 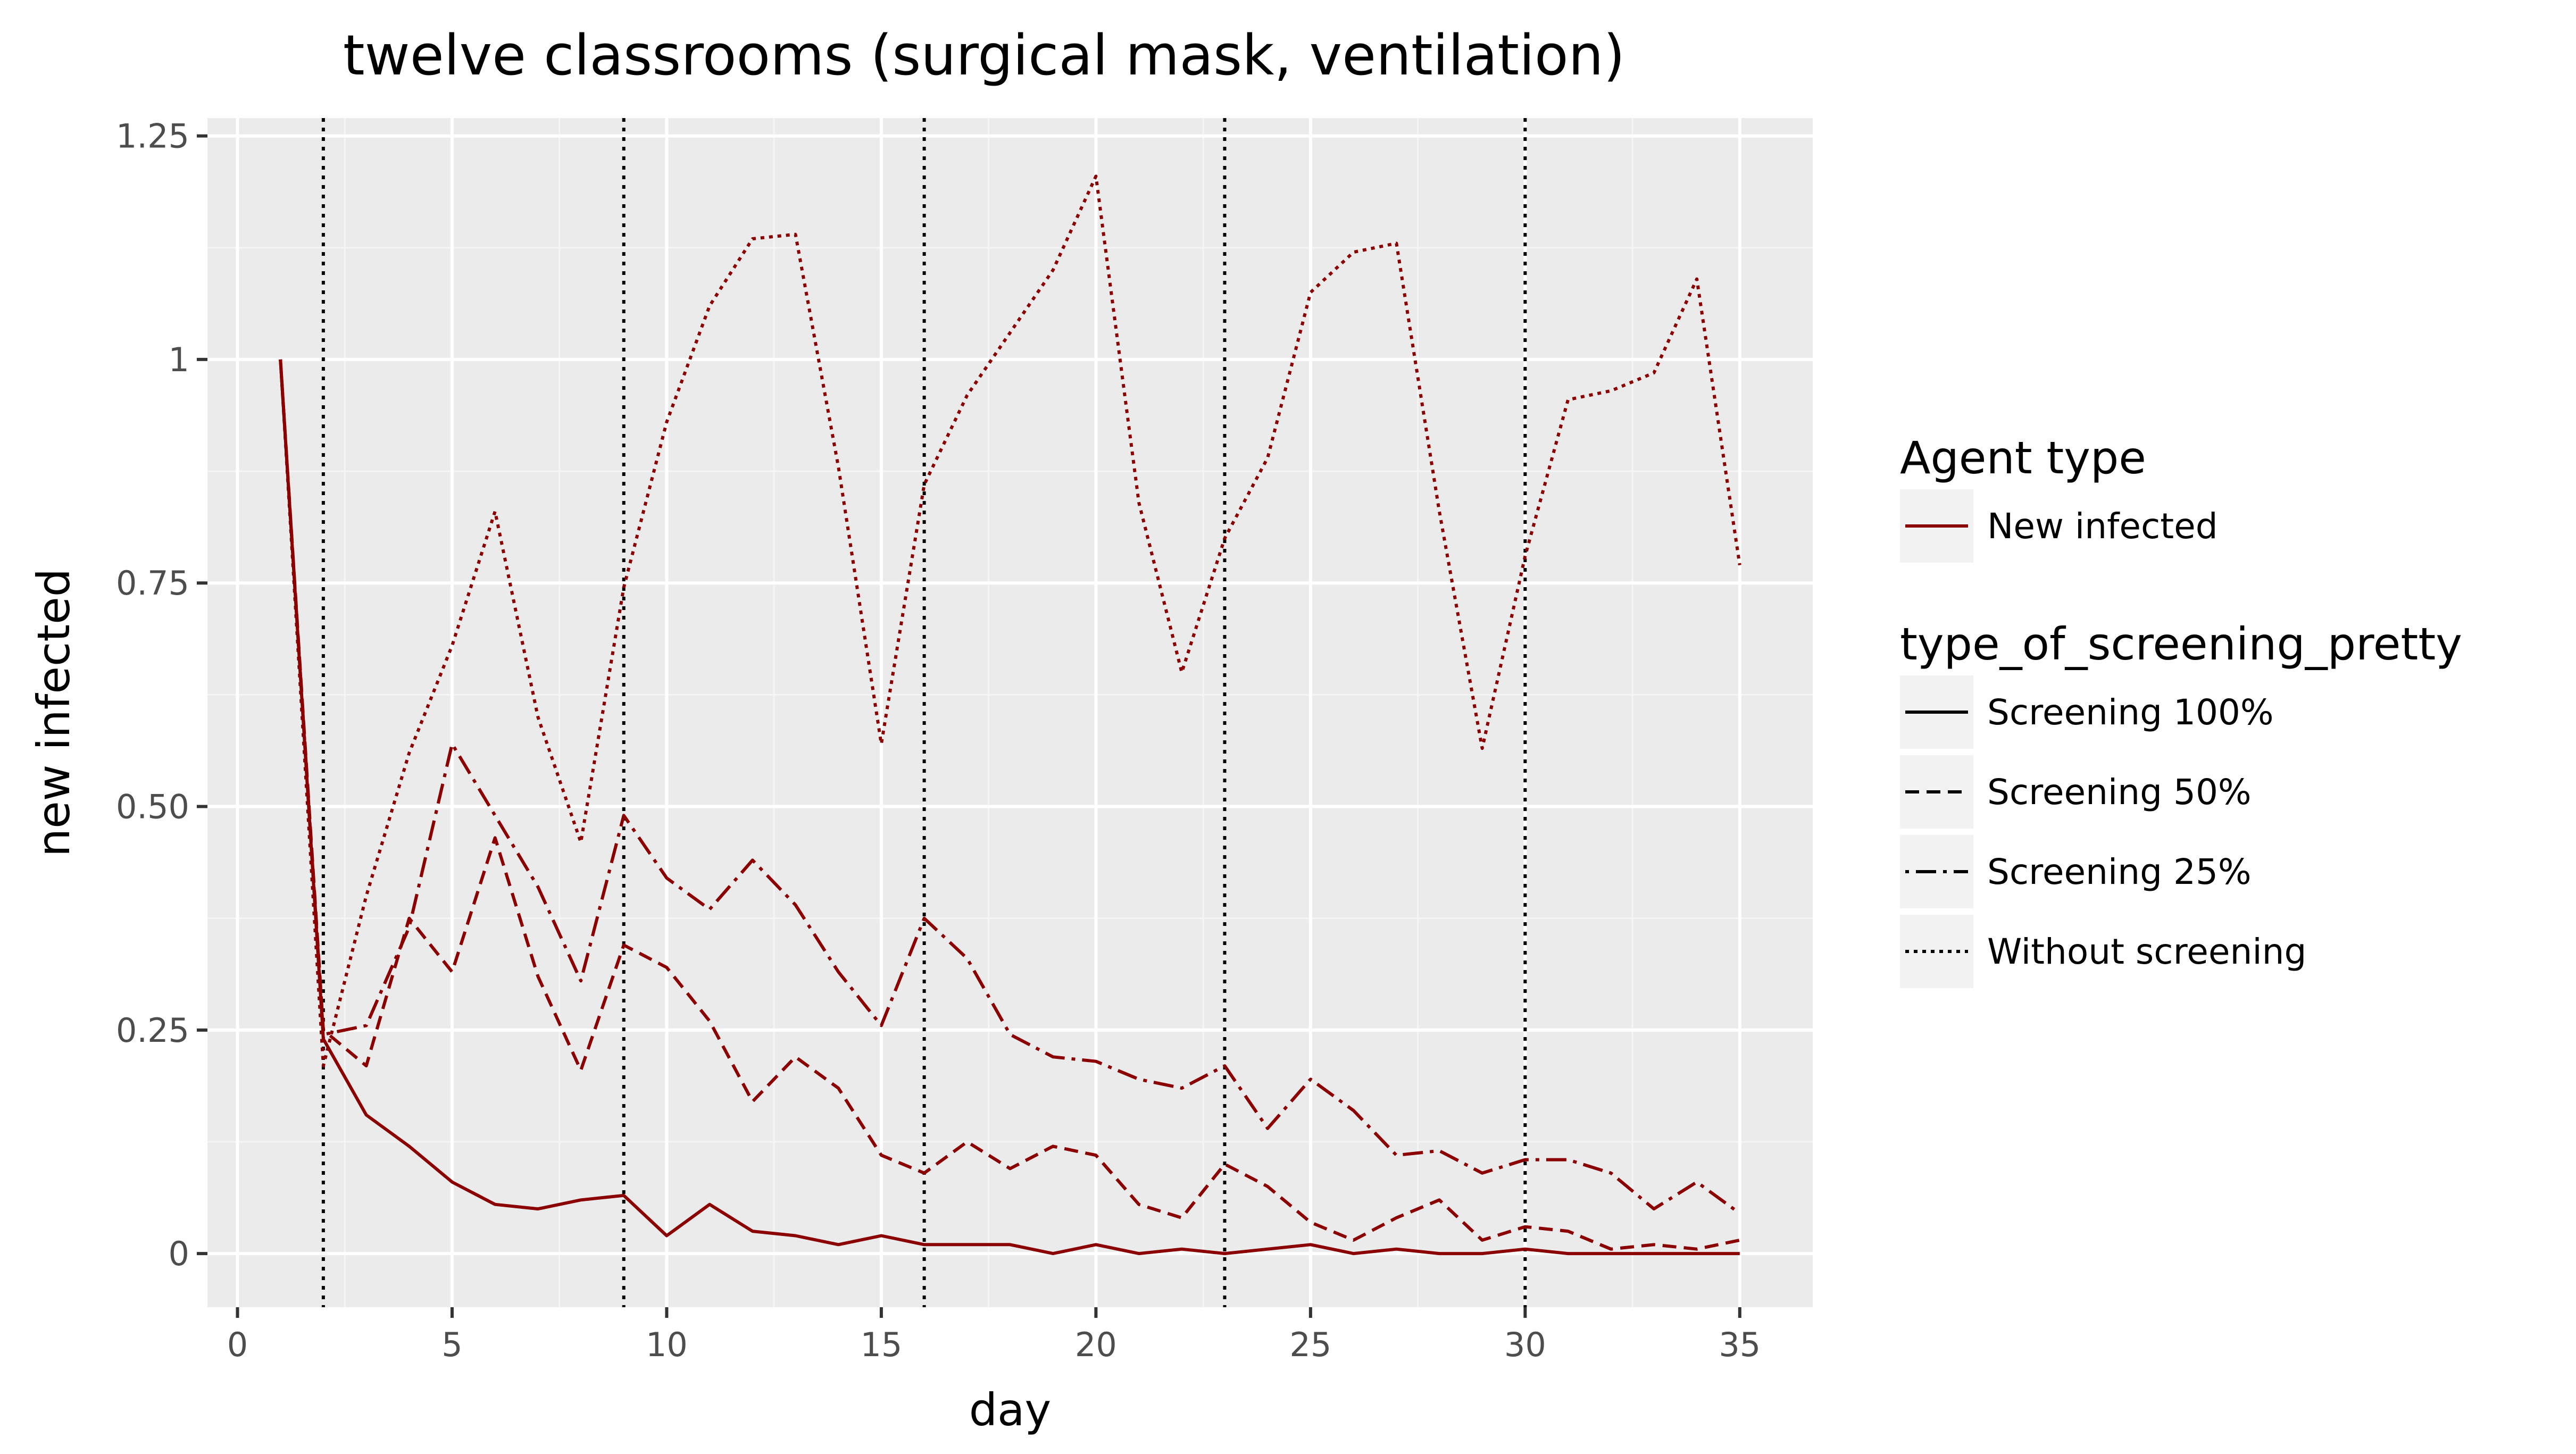 I want to click on y-tick-label: 1, so click(x=179, y=359).